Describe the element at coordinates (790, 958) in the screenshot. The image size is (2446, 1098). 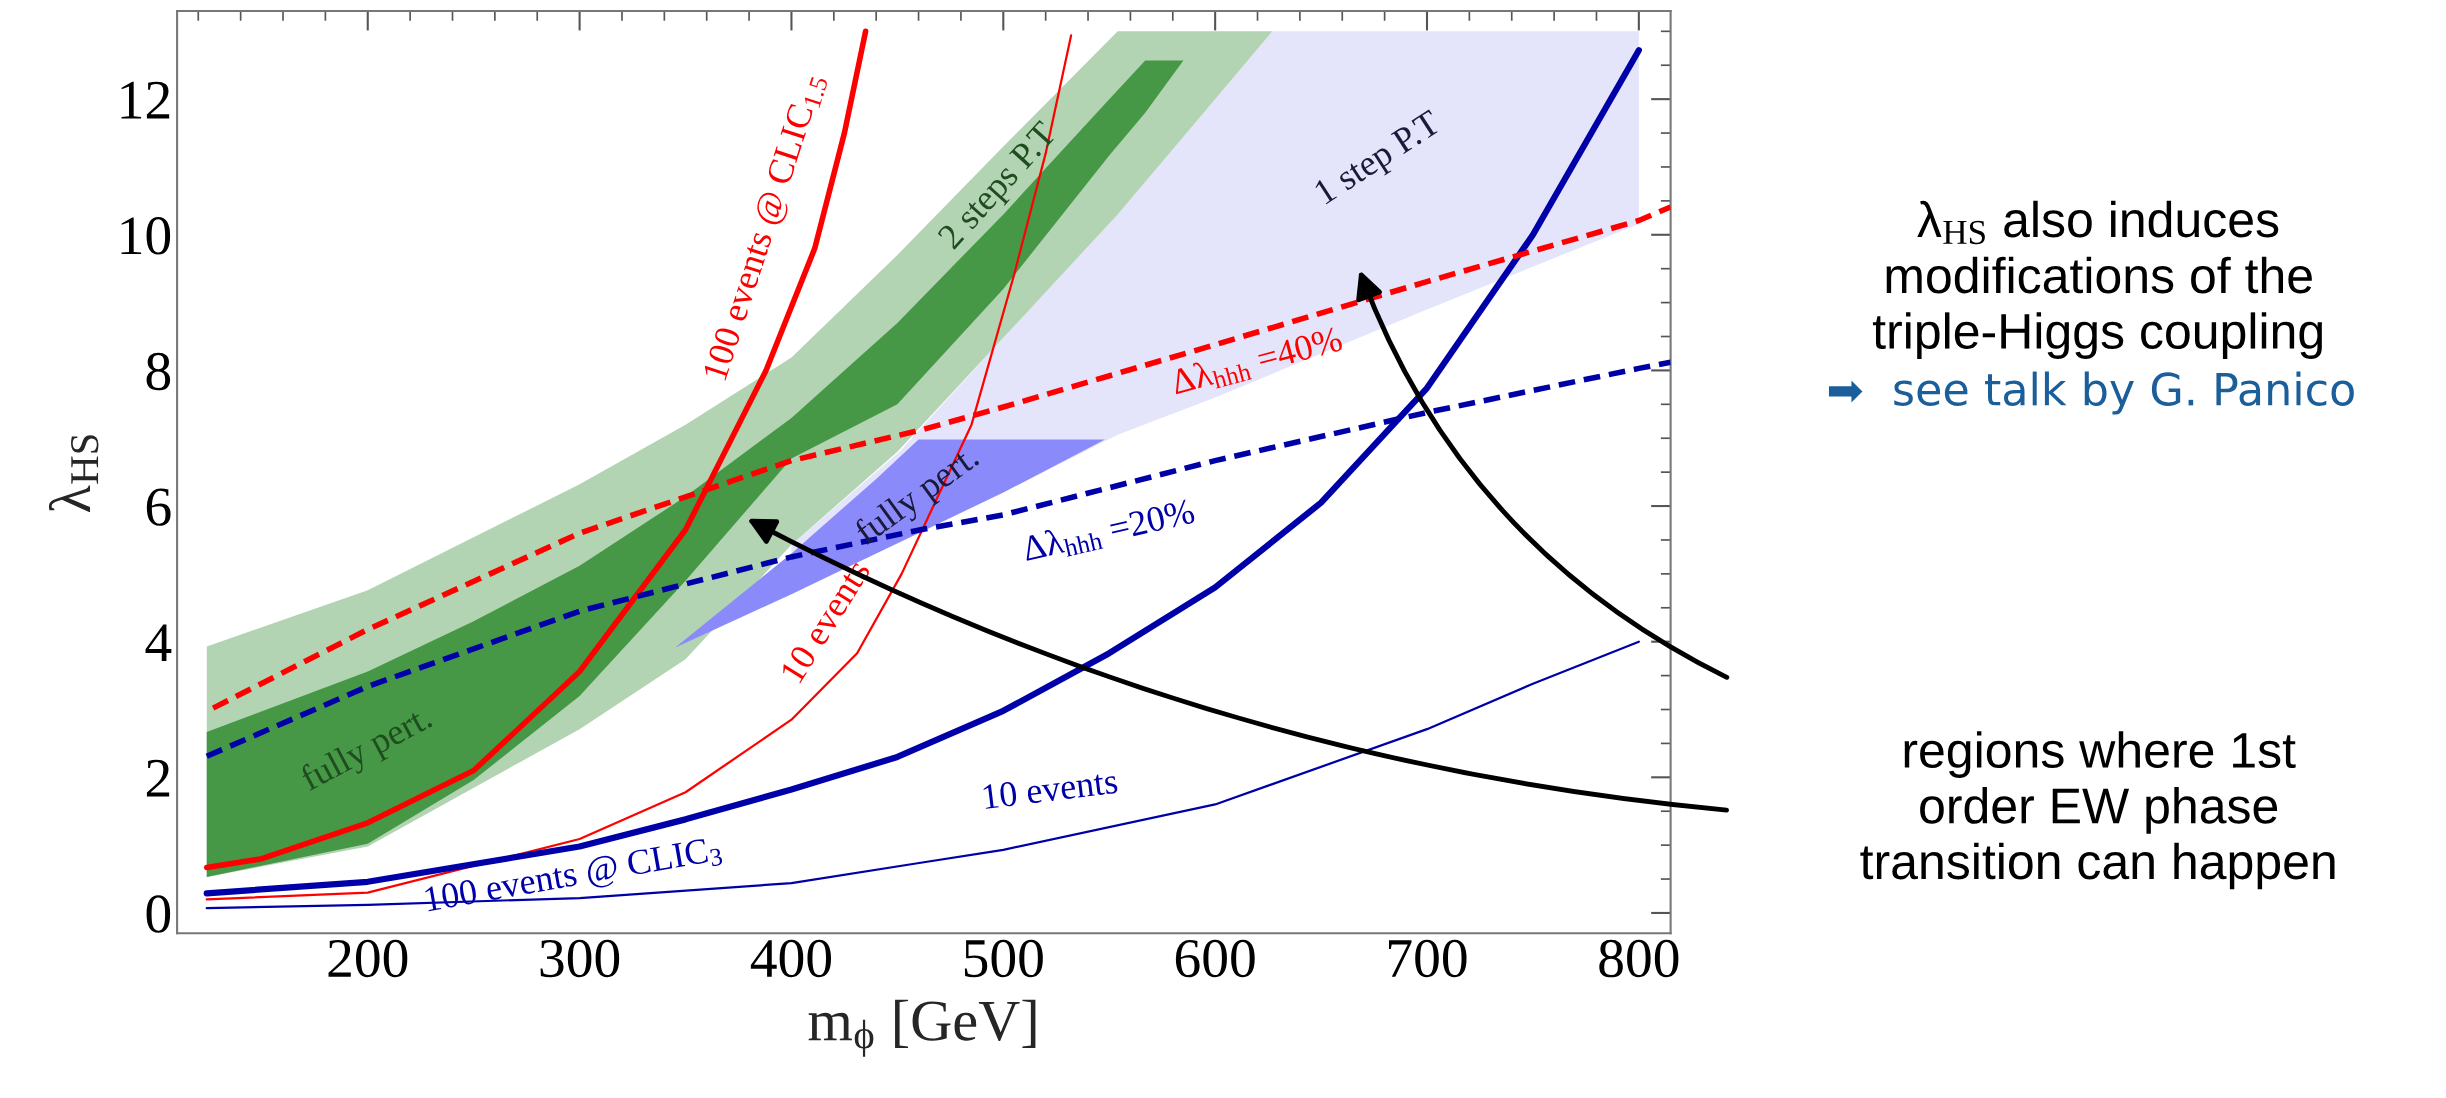
I see `x-tick-label: 400` at that location.